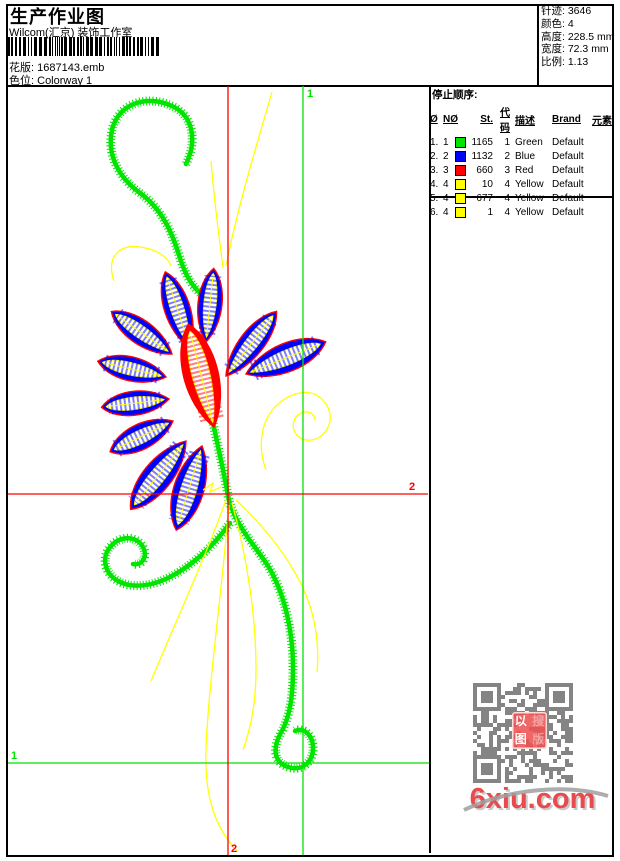  What do you see at coordinates (434, 156) in the screenshot?
I see `seq-cell-idx: 2.` at bounding box center [434, 156].